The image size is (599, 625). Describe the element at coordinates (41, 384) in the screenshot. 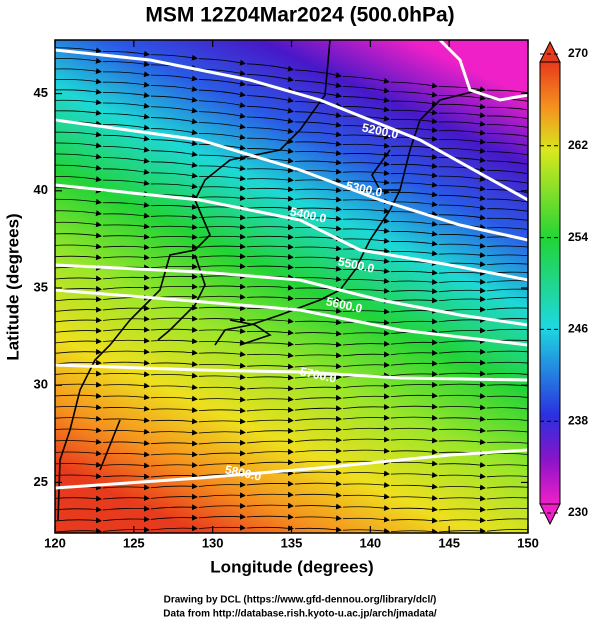

I see `y-tick-label: 30` at that location.